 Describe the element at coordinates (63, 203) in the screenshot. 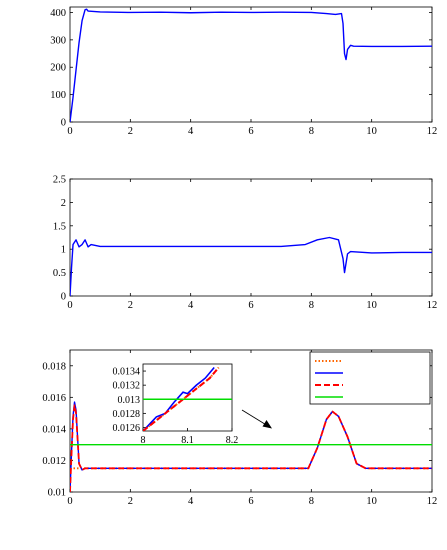

I see `y-tick-label: 2` at that location.